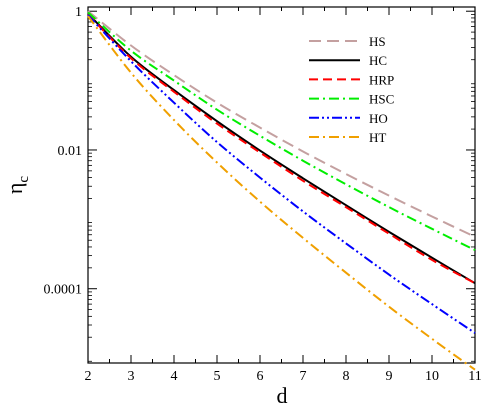  What do you see at coordinates (351, 89) in the screenshot?
I see `legend: HS HC HRP HSC HO HT` at bounding box center [351, 89].